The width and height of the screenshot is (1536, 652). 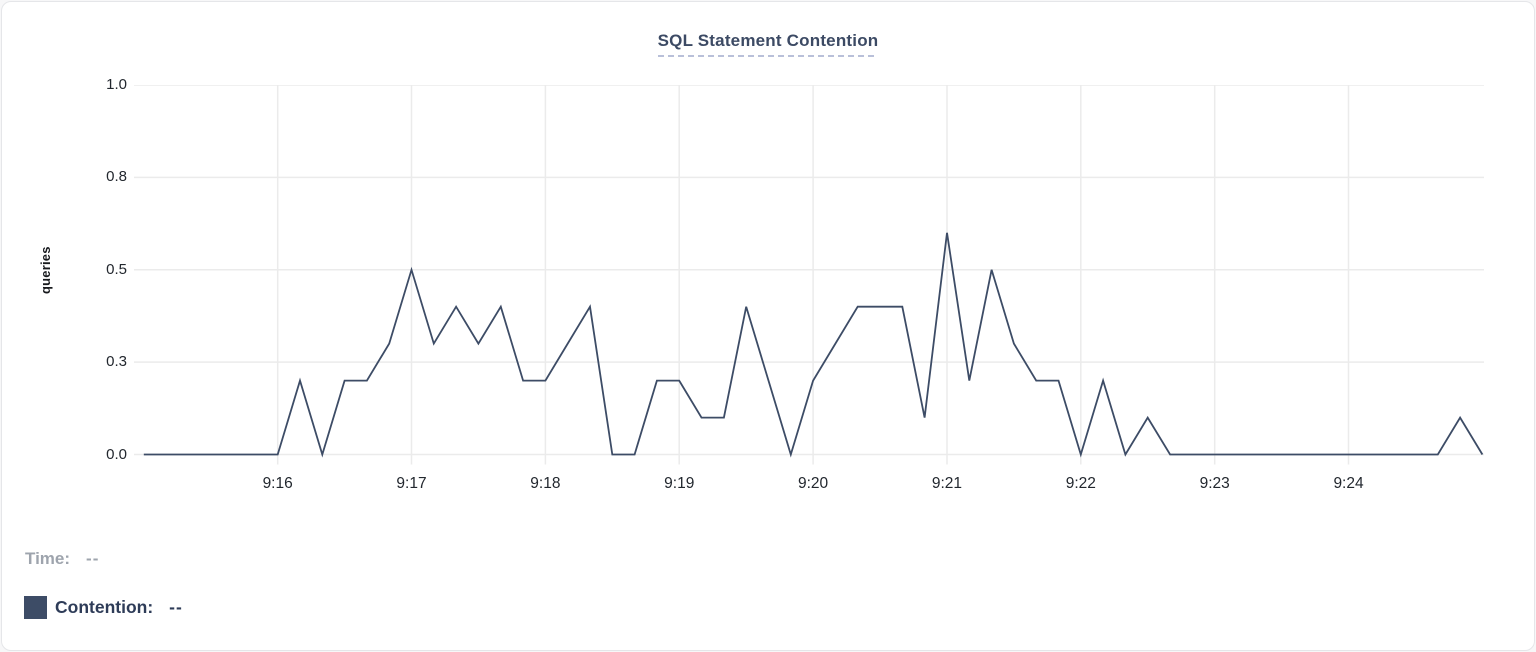 What do you see at coordinates (116, 454) in the screenshot?
I see `y-axis-tick-label: 0.0` at bounding box center [116, 454].